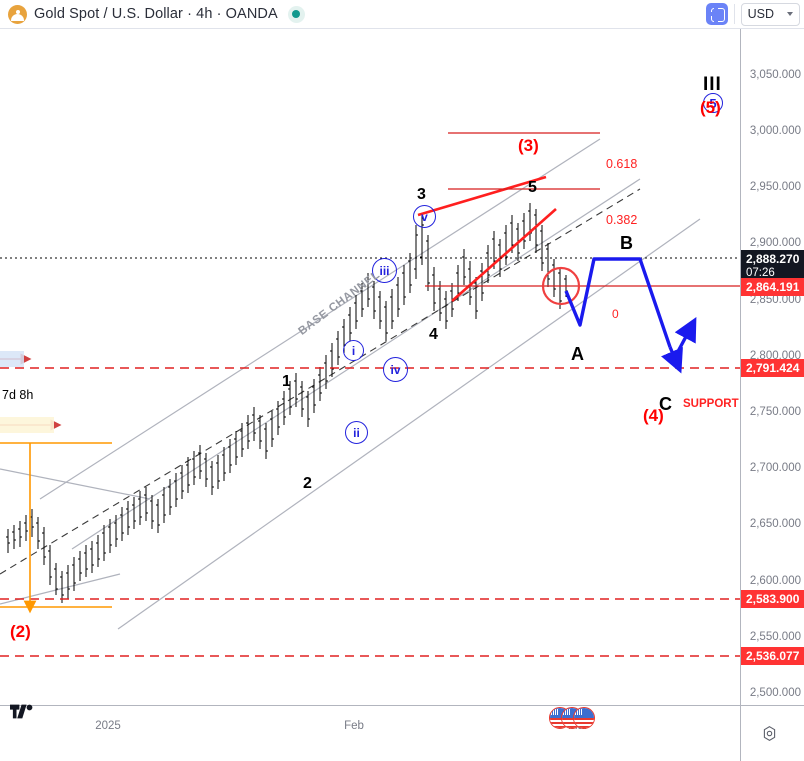  What do you see at coordinates (353, 350) in the screenshot?
I see `label-sub-i: i` at bounding box center [353, 350].